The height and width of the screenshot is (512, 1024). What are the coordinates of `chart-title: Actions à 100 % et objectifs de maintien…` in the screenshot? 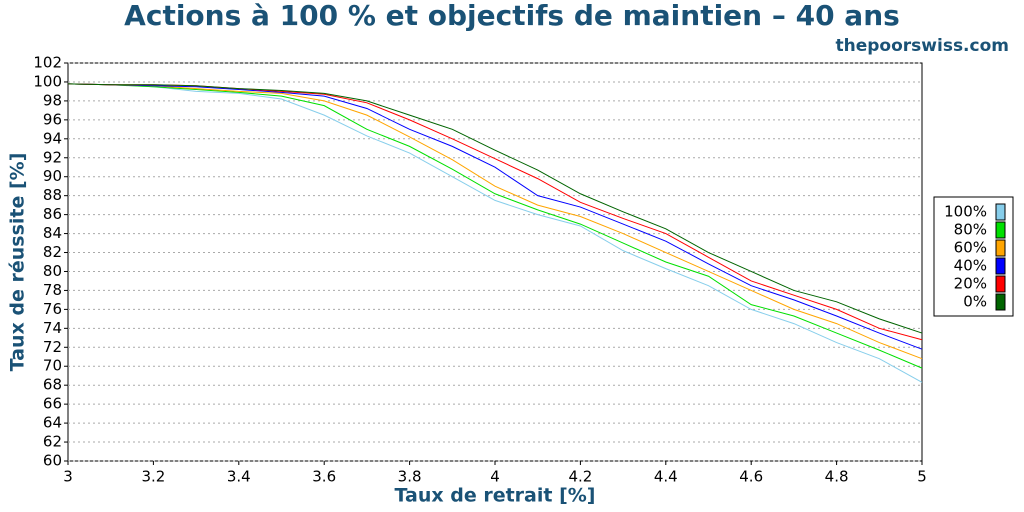 It's located at (512, 16).